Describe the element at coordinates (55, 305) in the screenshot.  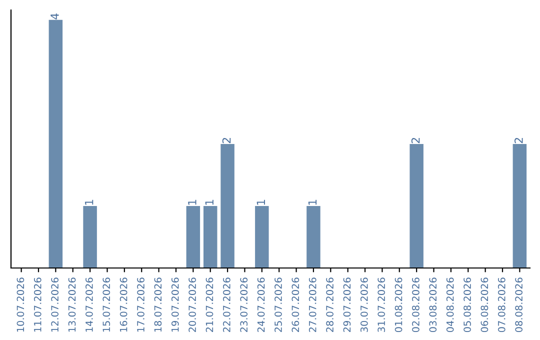
I see `x-tick-label: 12.07.2026` at that location.